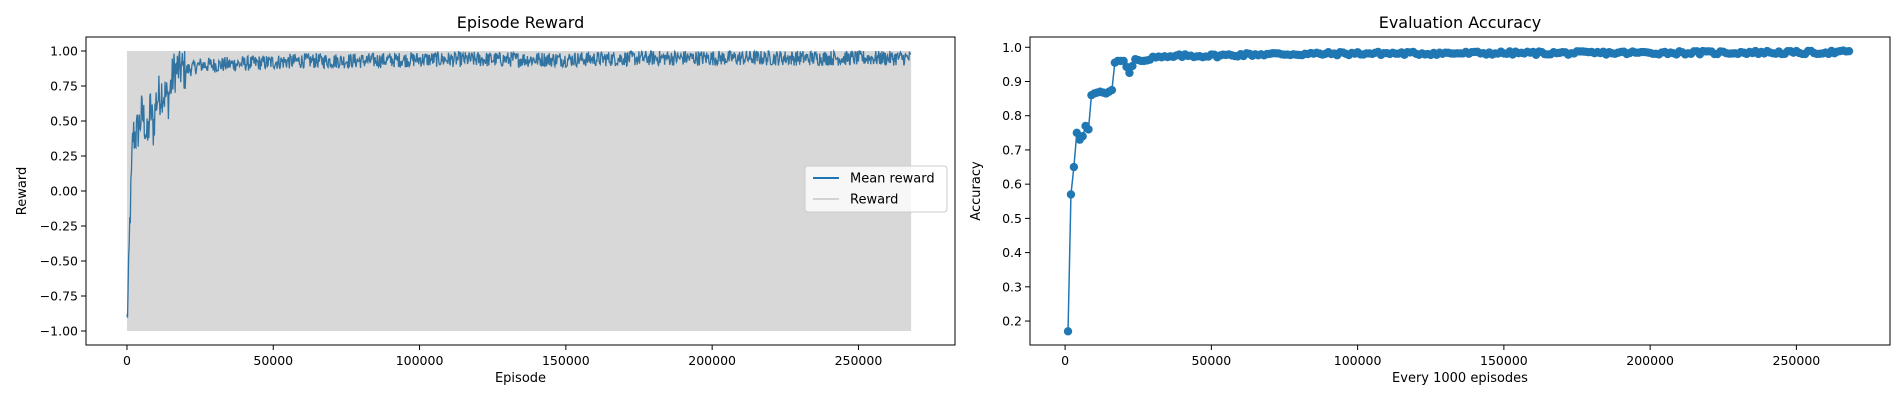 The width and height of the screenshot is (1900, 400). I want to click on y-tick-label: 1.00, so click(64, 51).